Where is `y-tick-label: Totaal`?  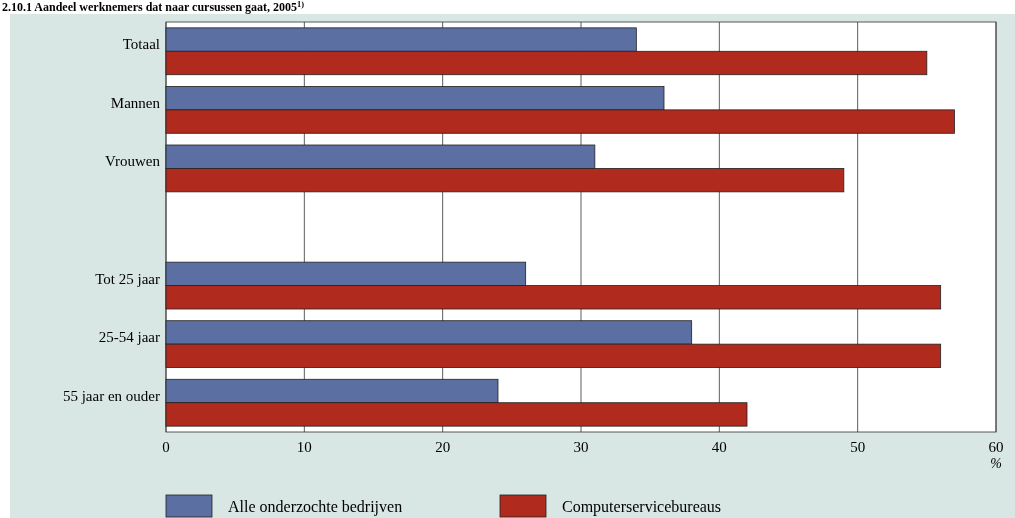
y-tick-label: Totaal is located at coordinates (141, 44).